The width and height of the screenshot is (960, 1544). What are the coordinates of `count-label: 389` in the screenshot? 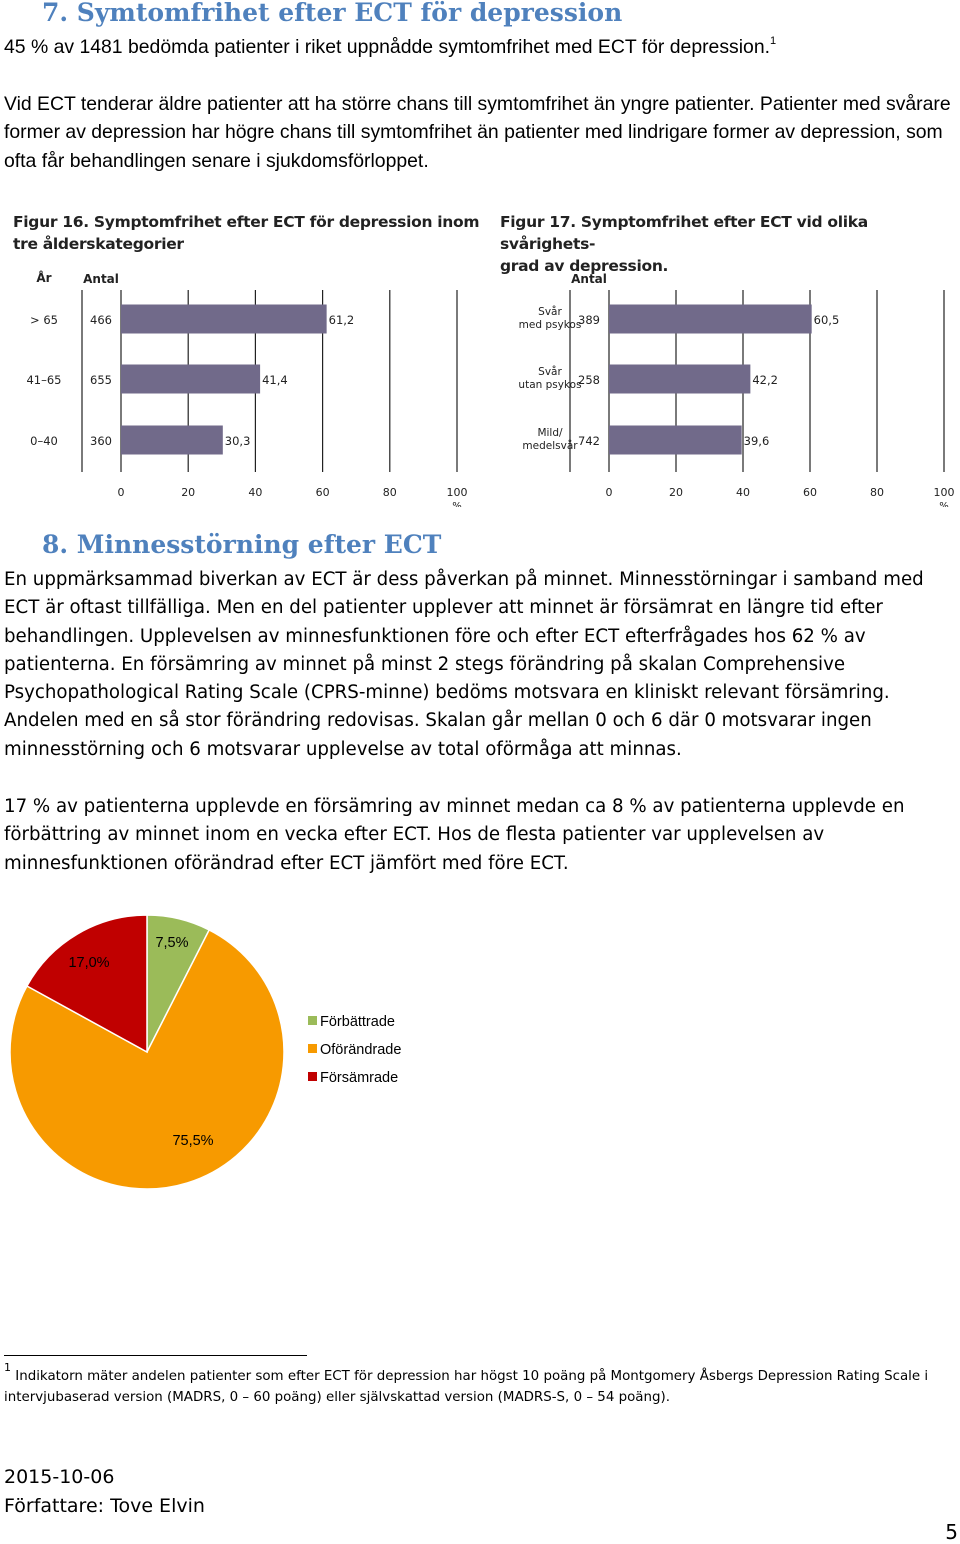 It's located at (589, 320).